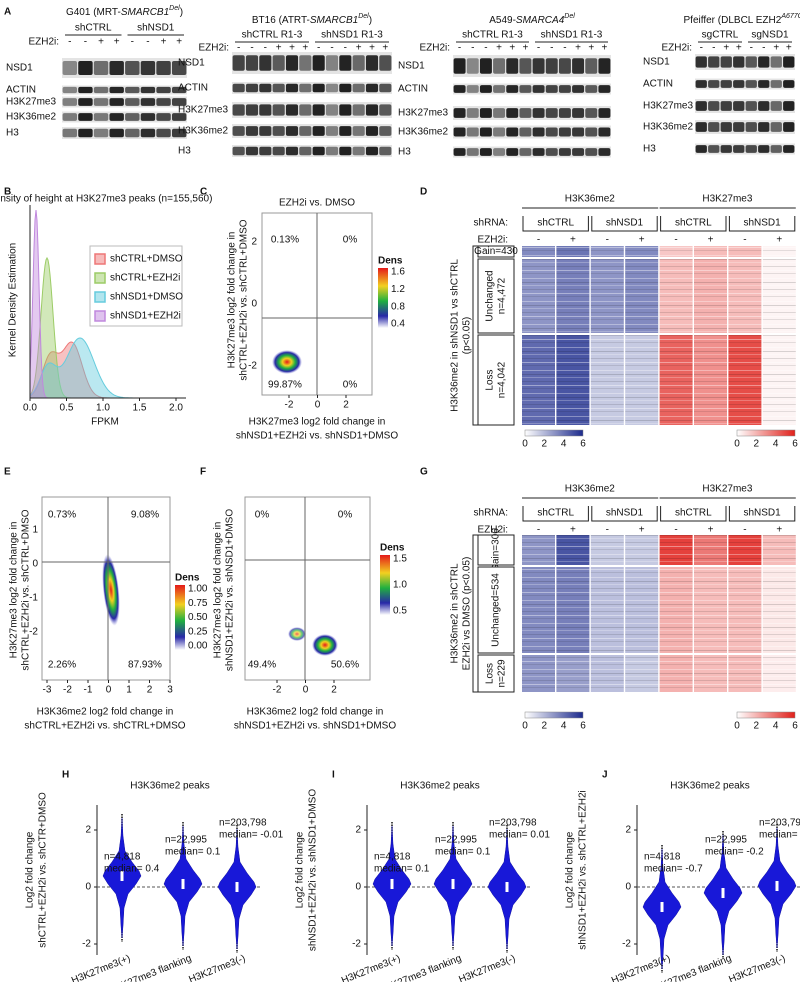  What do you see at coordinates (306, 690) in the screenshot?
I see `x-tick-label: 0` at bounding box center [306, 690].